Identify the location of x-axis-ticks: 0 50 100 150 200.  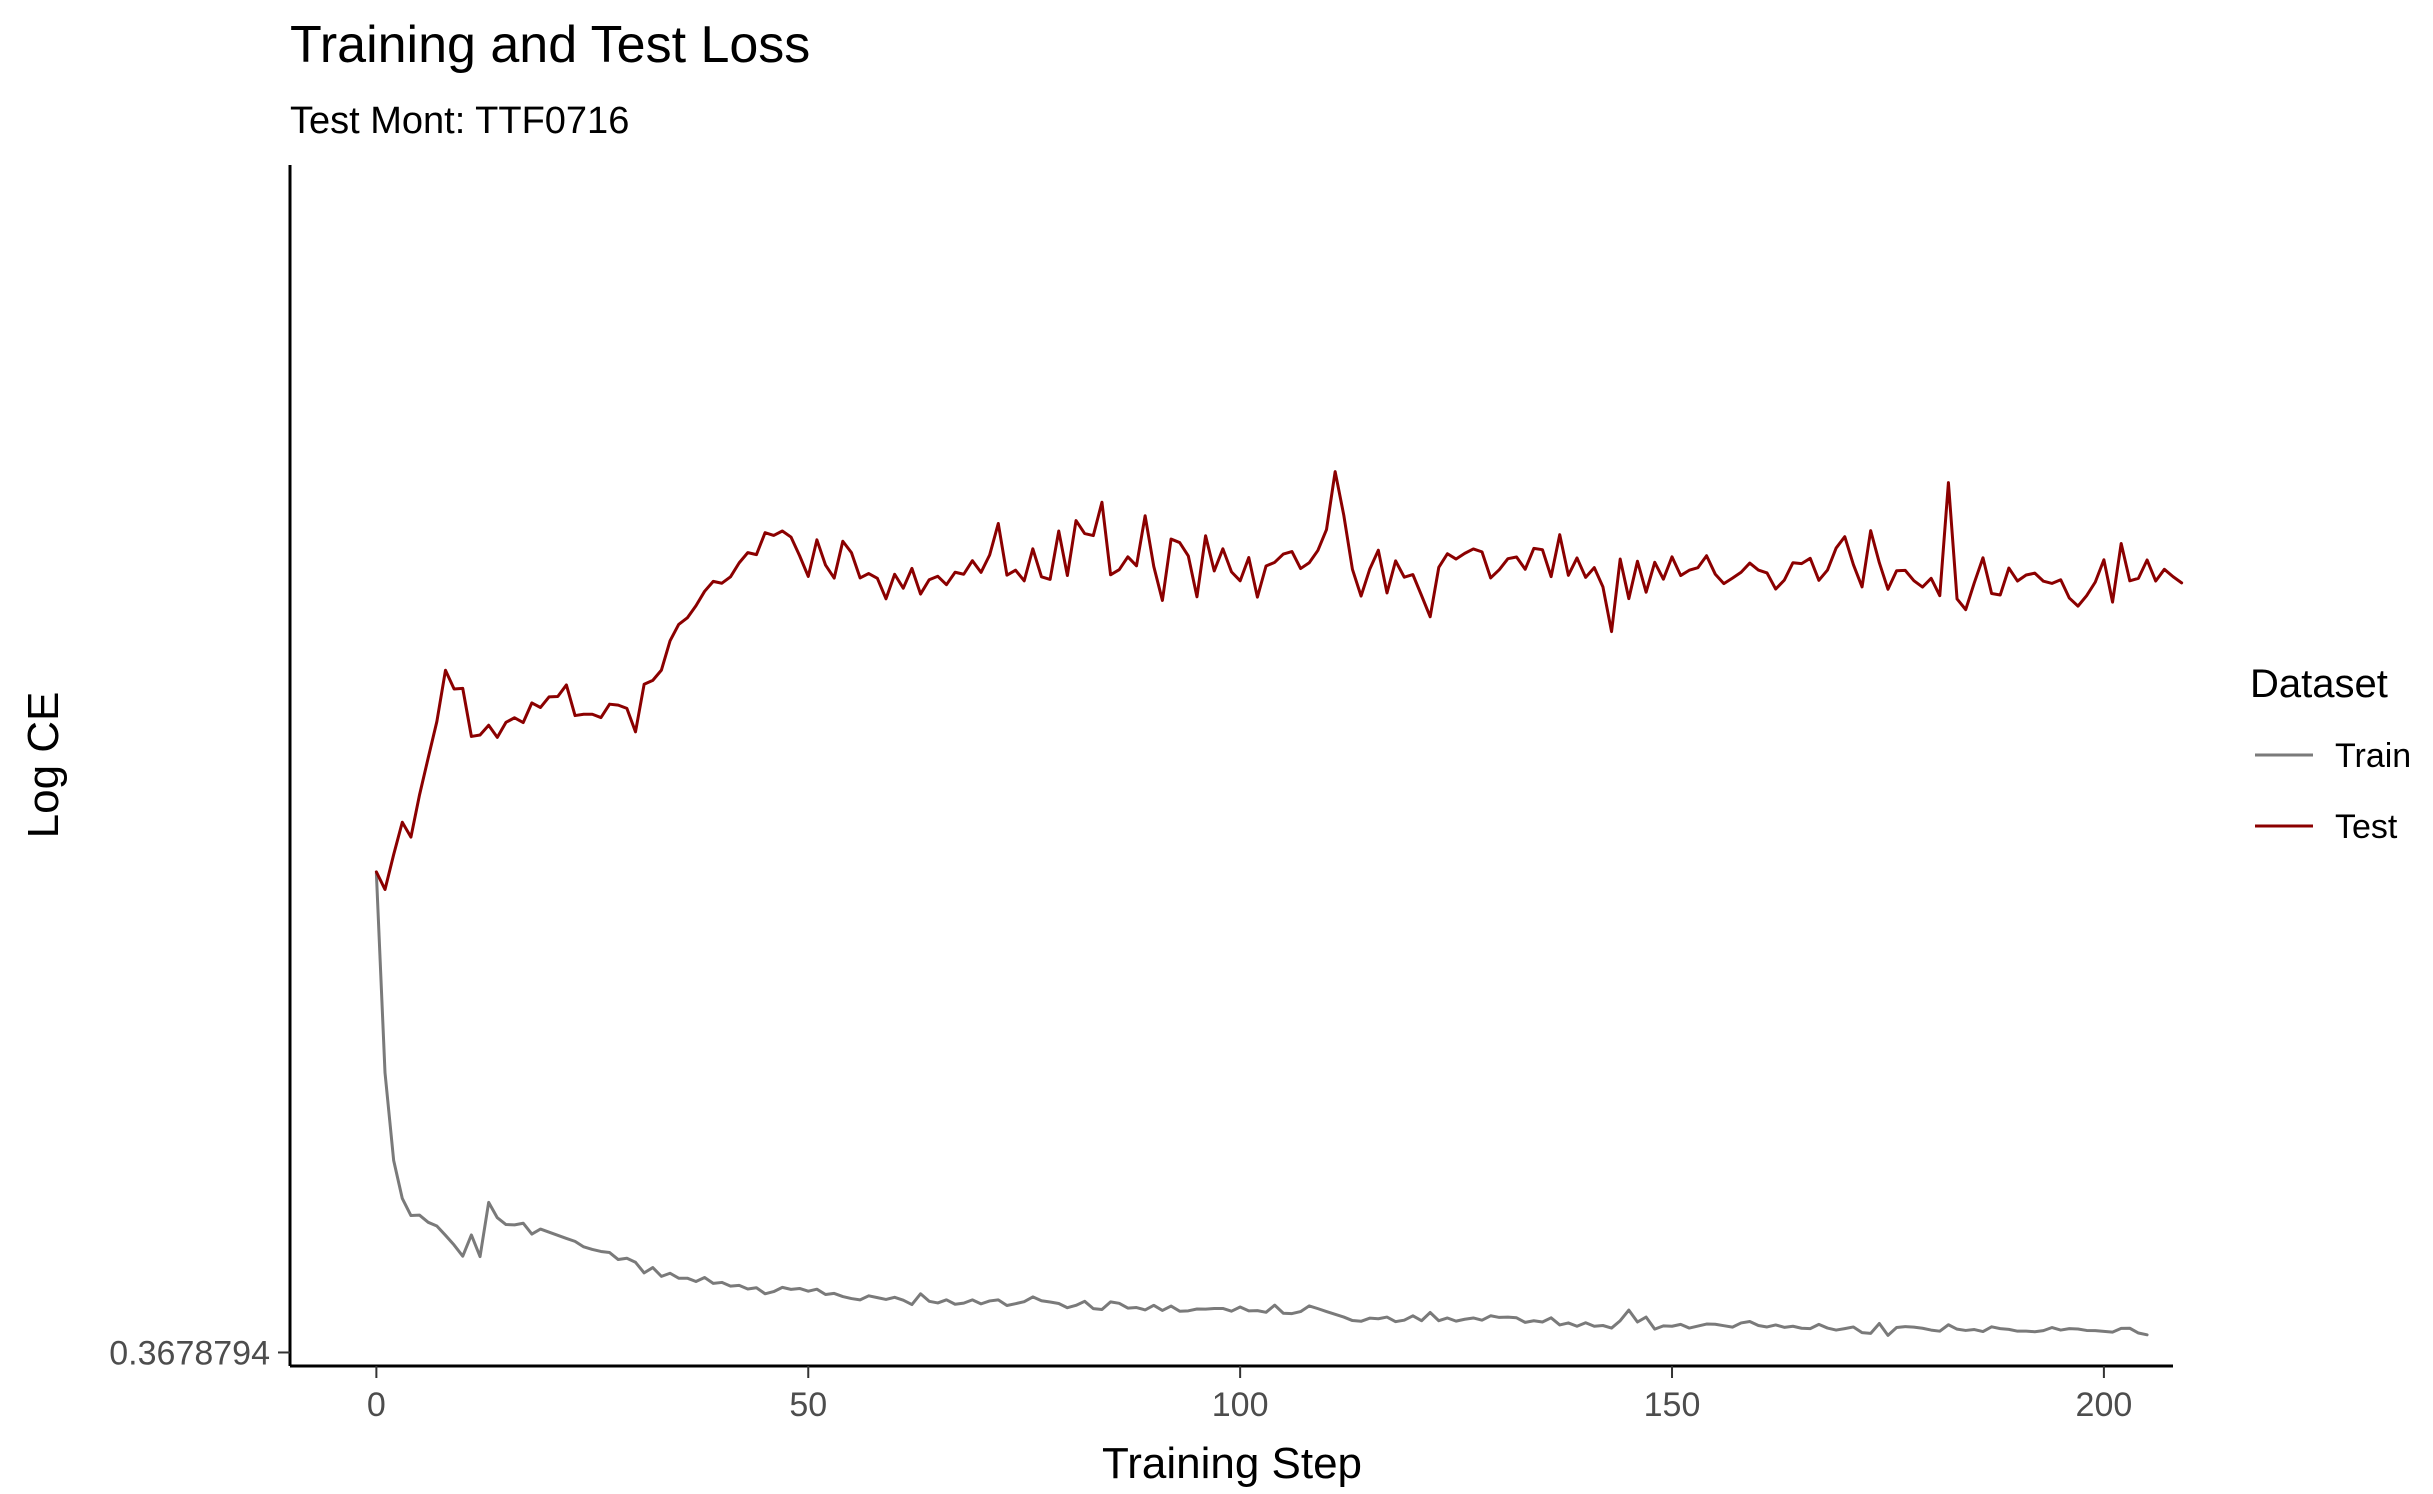
(1249, 1395).